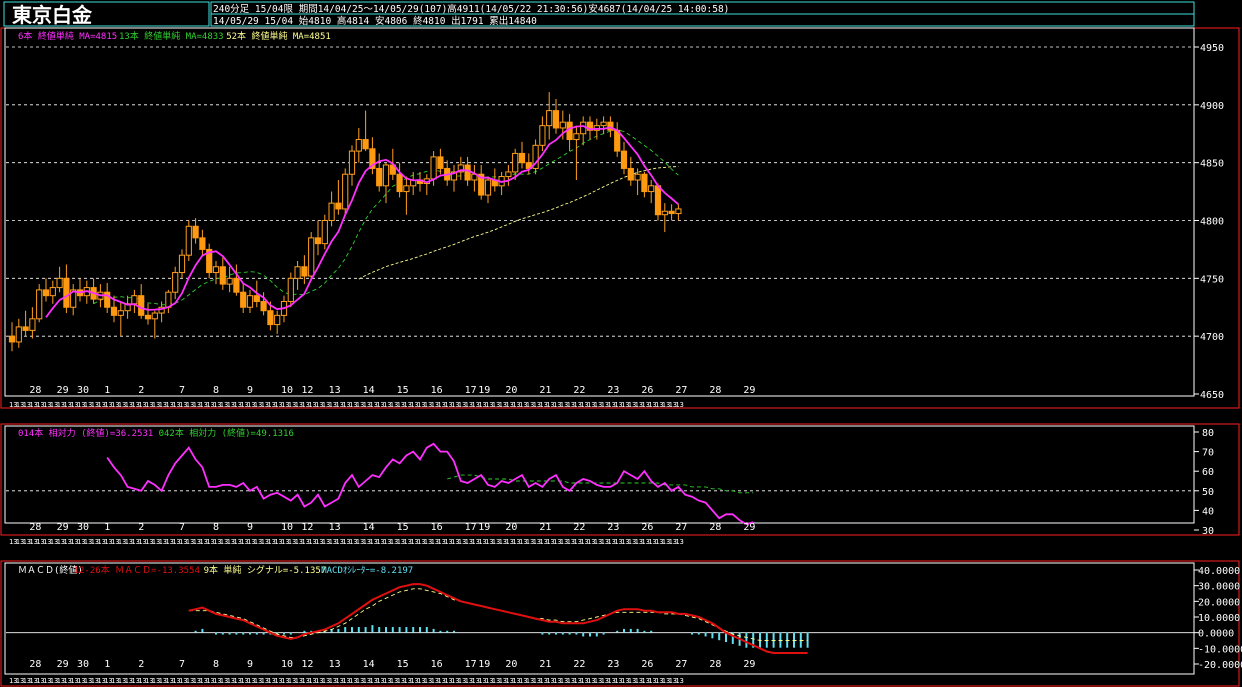  I want to click on date-label: 2, so click(141, 527).